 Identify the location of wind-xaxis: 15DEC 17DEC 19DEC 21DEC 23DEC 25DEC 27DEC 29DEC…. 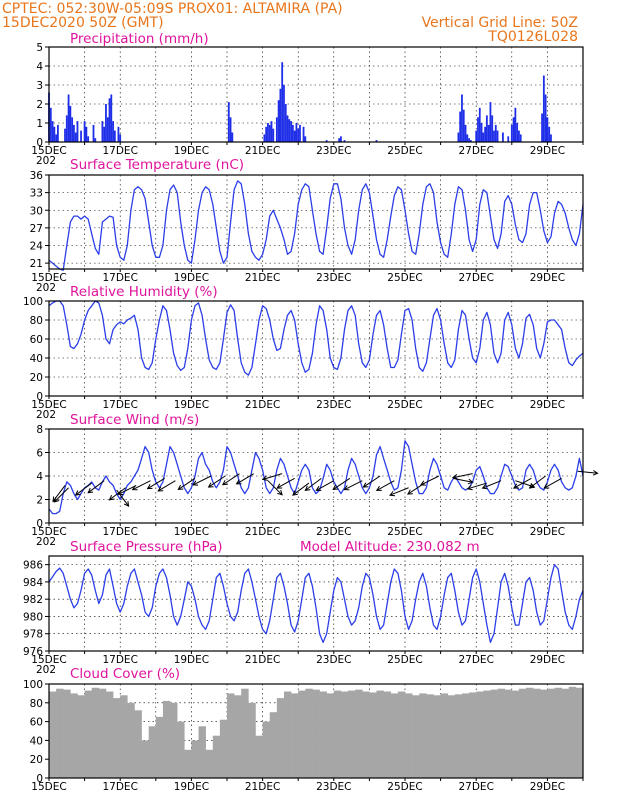
(307, 535).